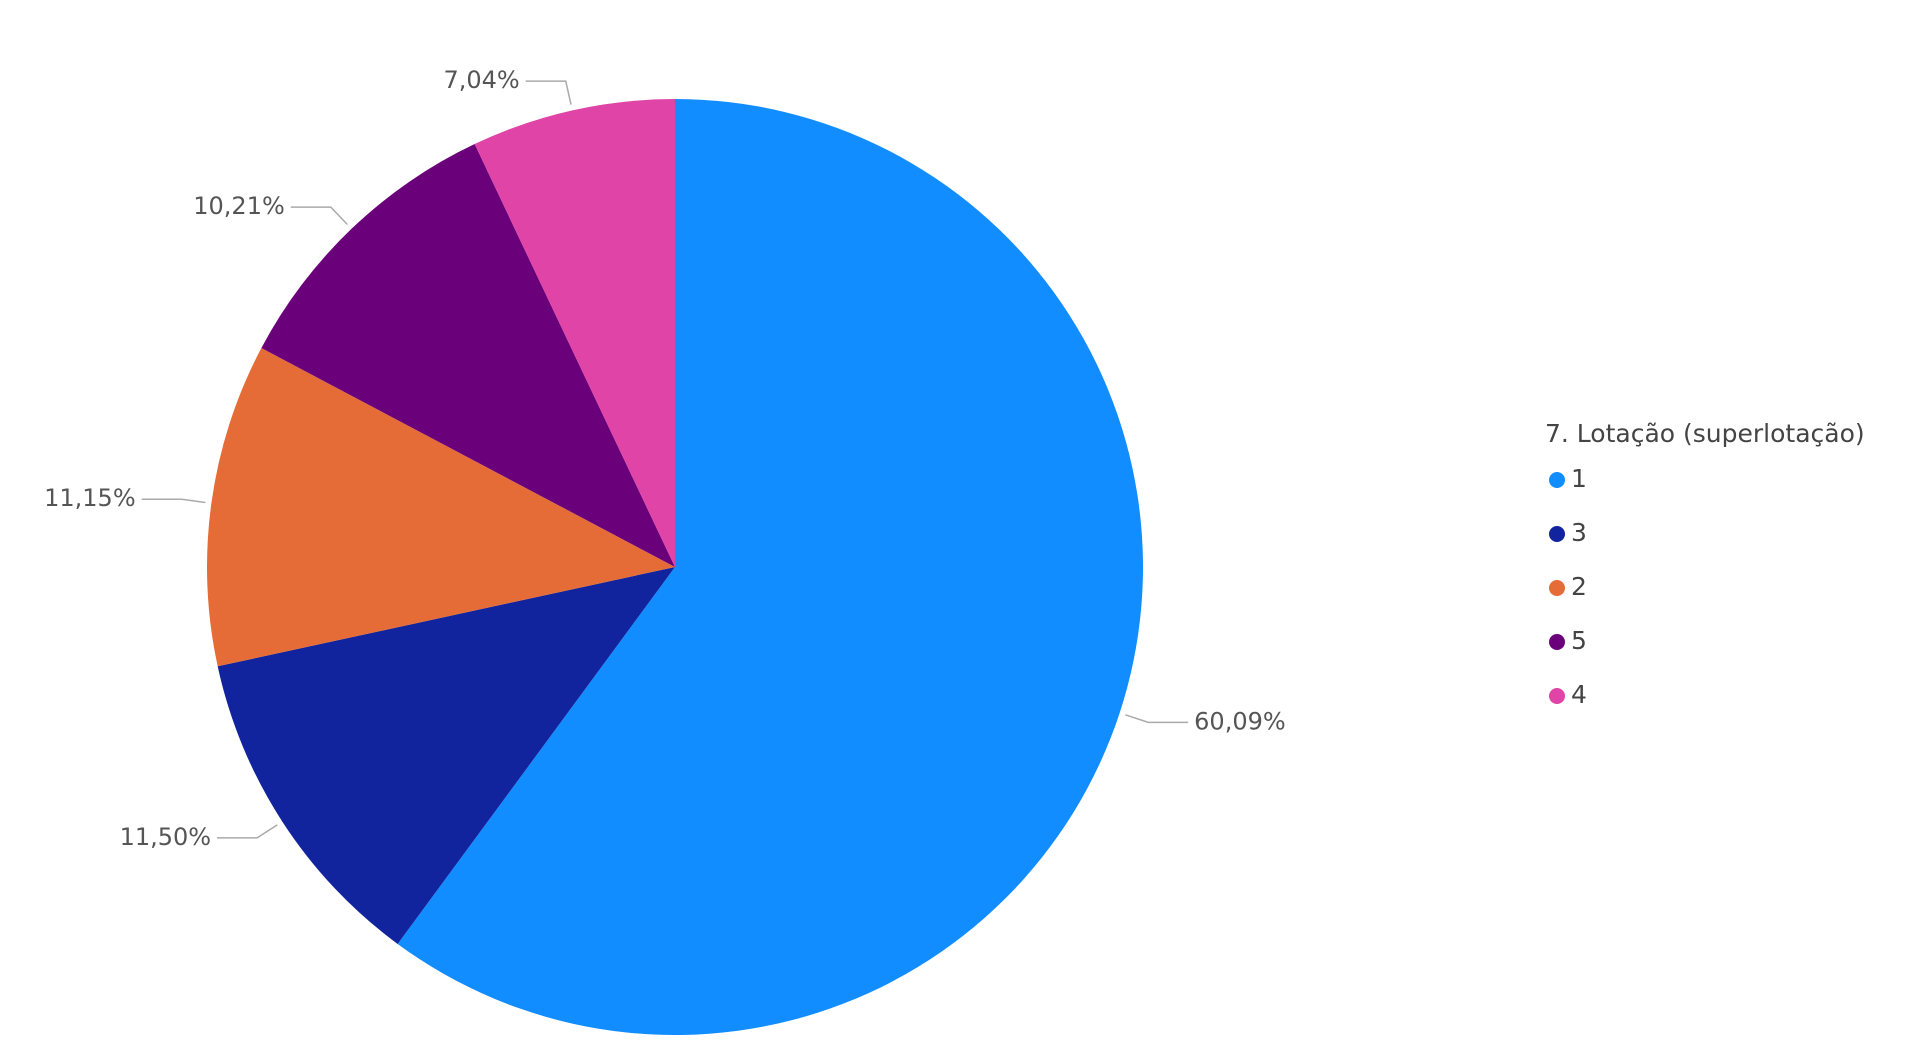  Describe the element at coordinates (481, 80) in the screenshot. I see `data-label: 7,04%` at that location.